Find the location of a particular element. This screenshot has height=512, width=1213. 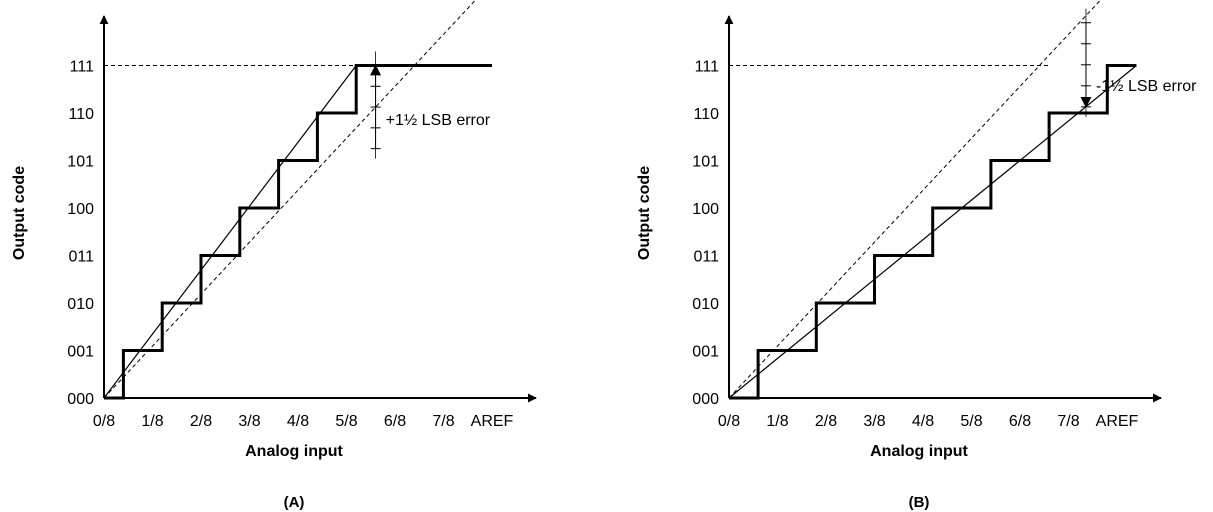

panel-label: (A) is located at coordinates (294, 502).